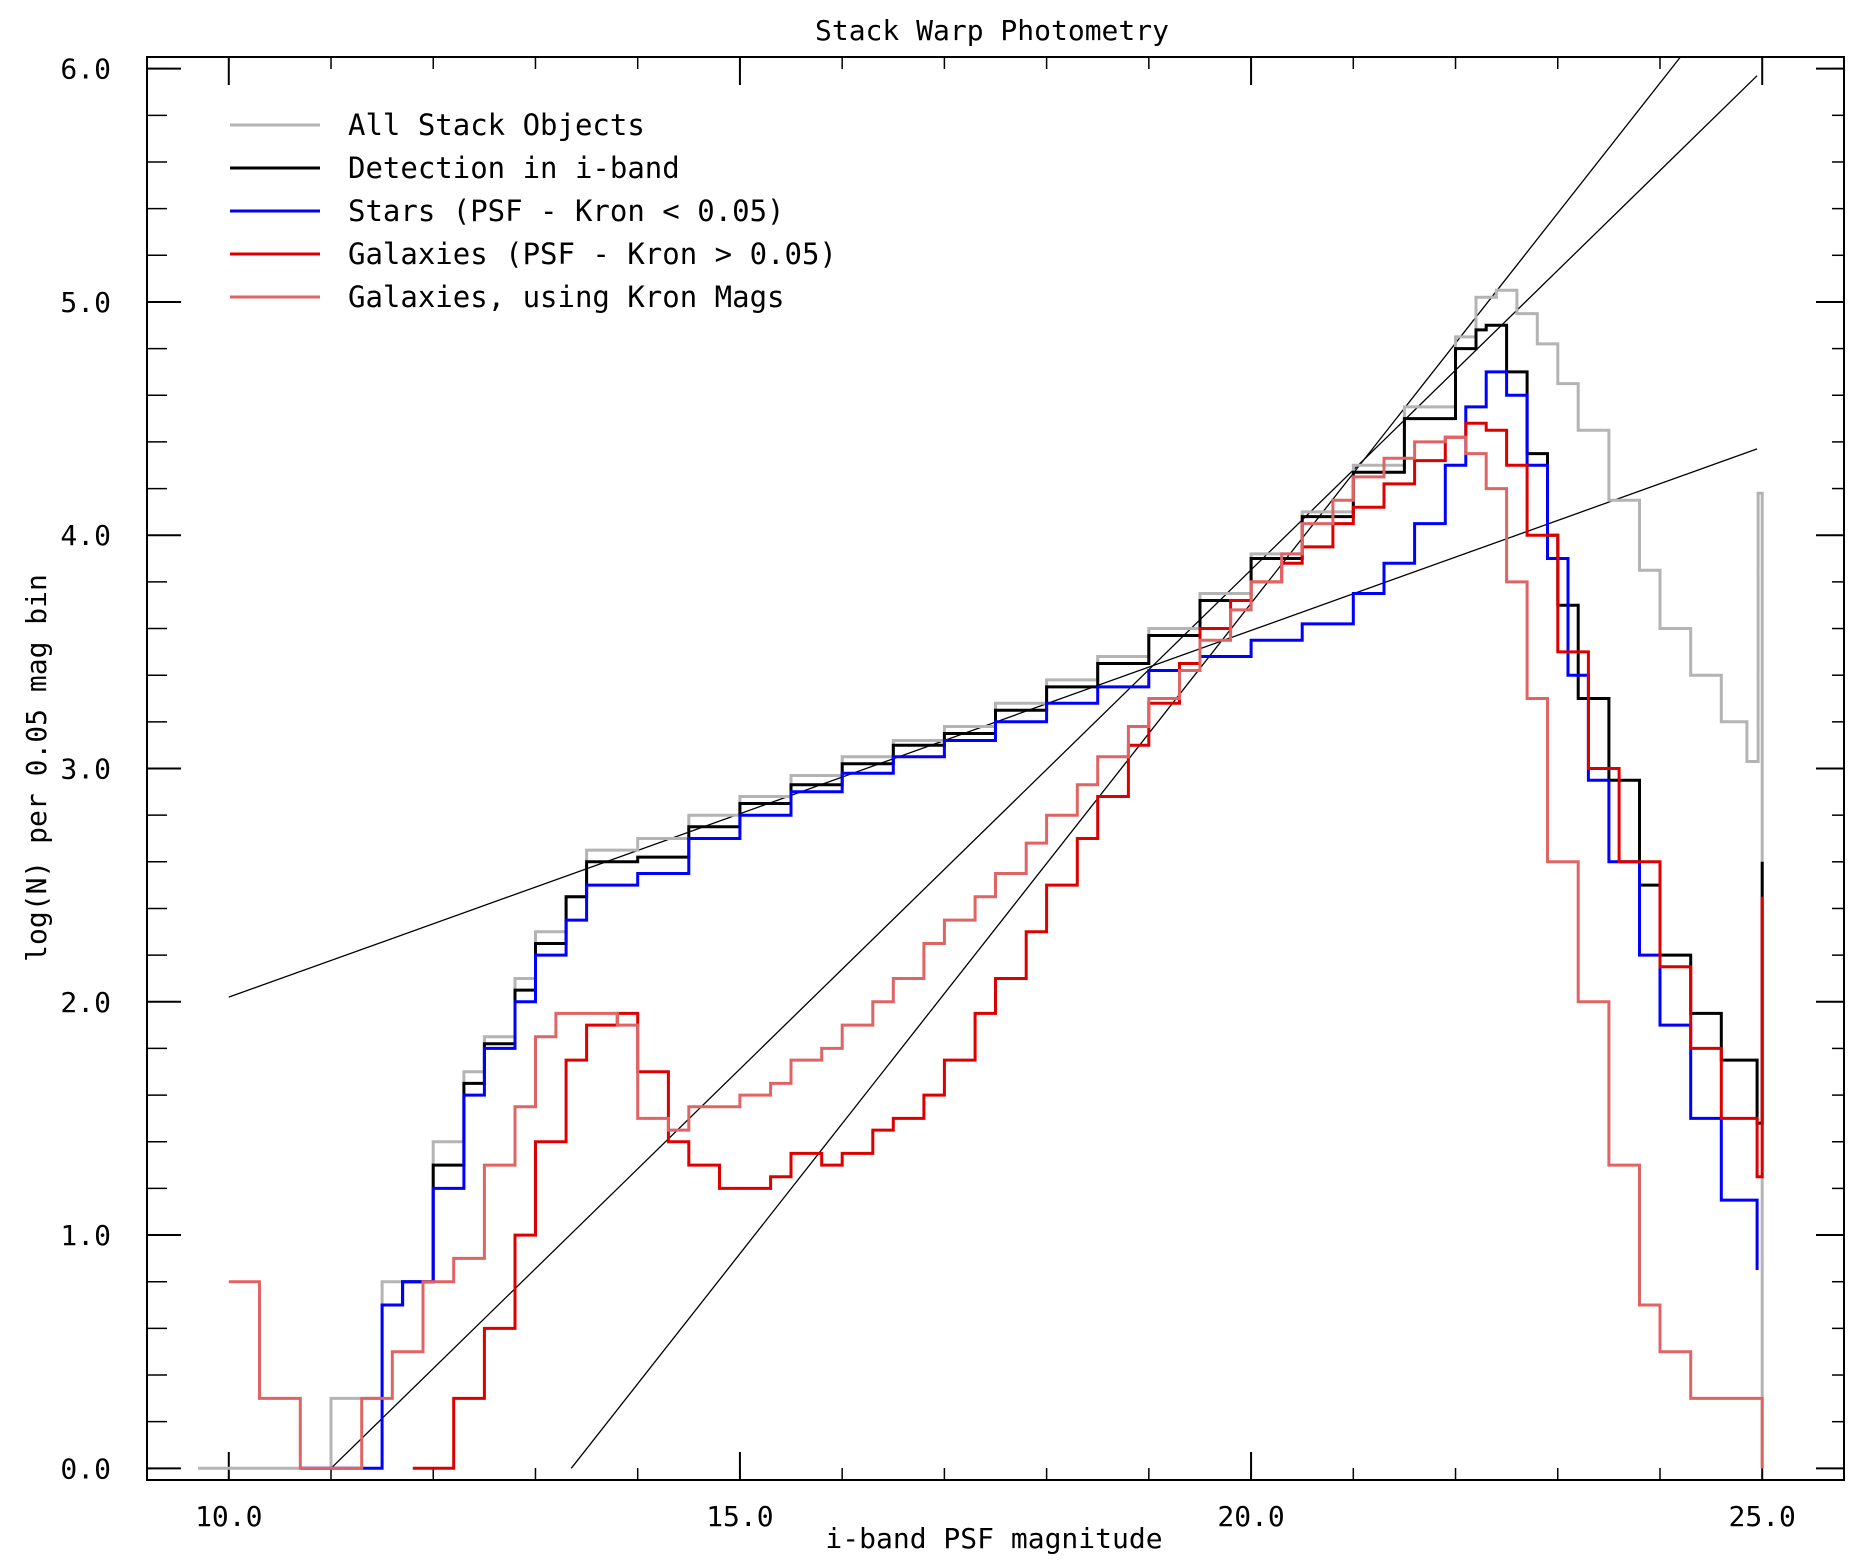 The height and width of the screenshot is (1562, 1875). Describe the element at coordinates (566, 297) in the screenshot. I see `legend-label-5: Galaxies, using Kron Mags` at that location.